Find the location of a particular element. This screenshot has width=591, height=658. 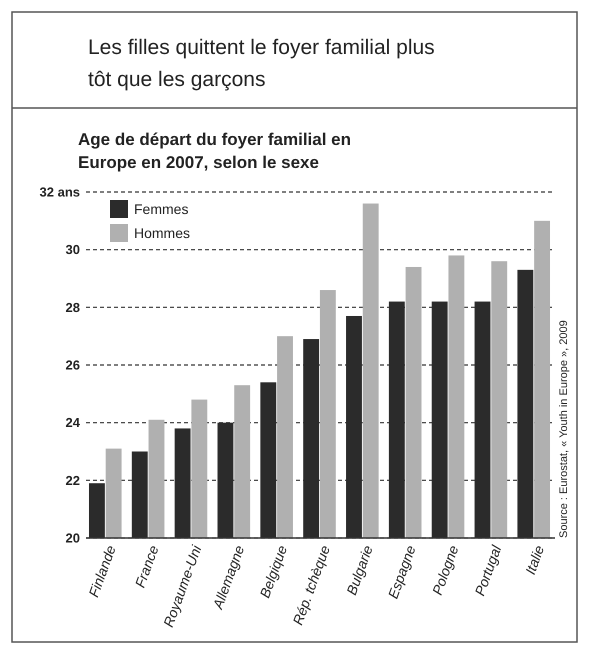

y-tick-label: 32 ans is located at coordinates (60, 192).